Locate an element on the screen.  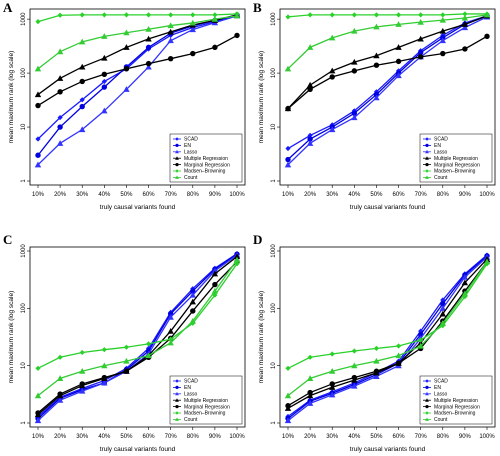
x-tick-label: 90% is located at coordinates (465, 195).